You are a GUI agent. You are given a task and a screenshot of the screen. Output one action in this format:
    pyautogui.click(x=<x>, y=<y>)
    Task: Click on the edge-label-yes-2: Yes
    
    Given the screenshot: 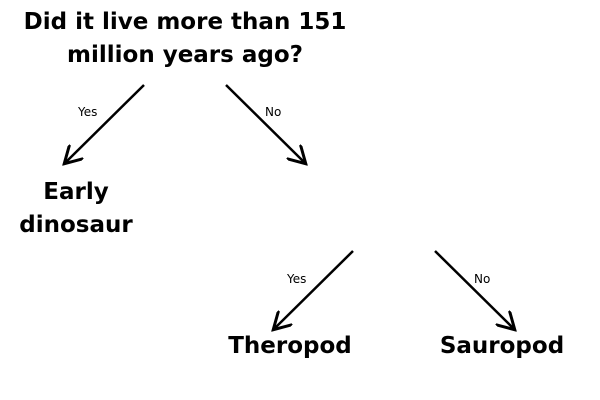 What is the action you would take?
    pyautogui.click(x=297, y=279)
    